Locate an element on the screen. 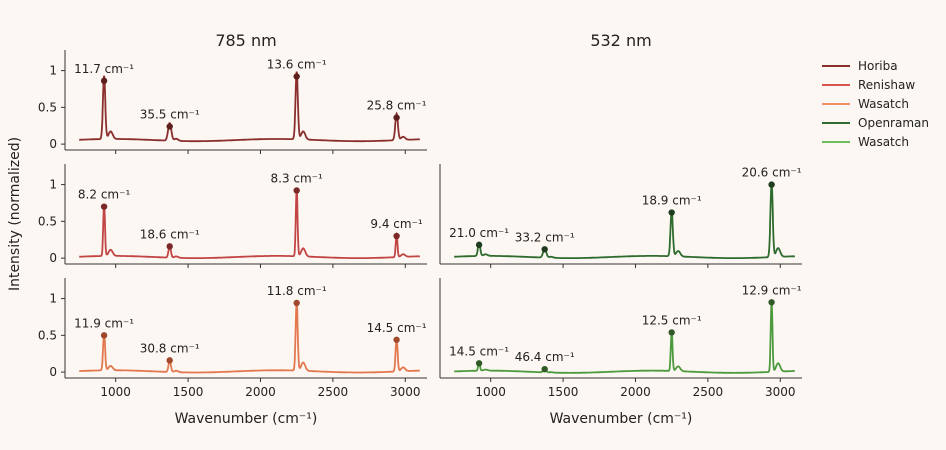 The image size is (946, 450). spectrum-line-horiba is located at coordinates (249, 107).